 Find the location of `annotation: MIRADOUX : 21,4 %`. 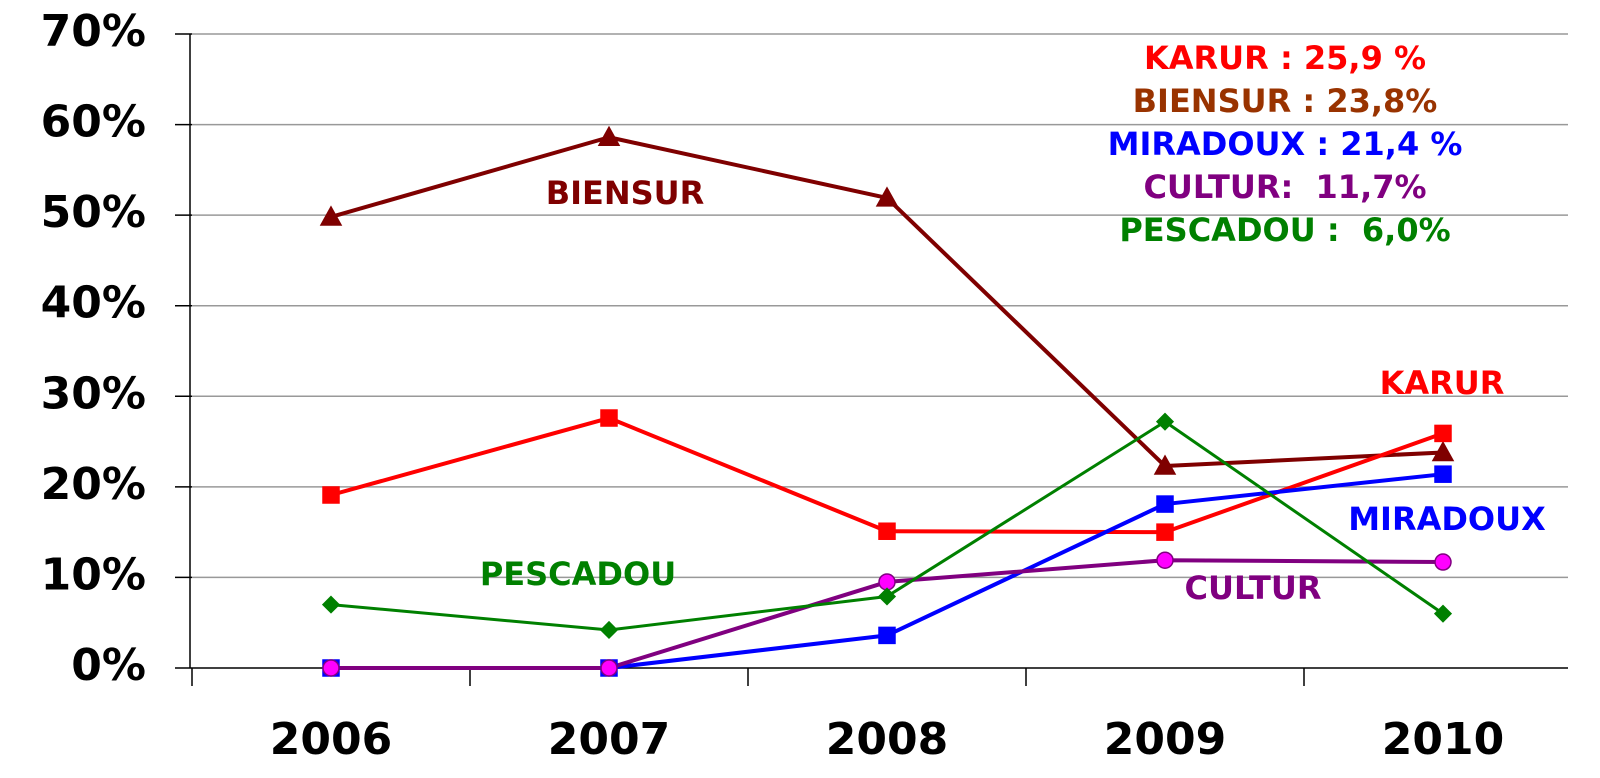

annotation: MIRADOUX : 21,4 % is located at coordinates (1285, 144).